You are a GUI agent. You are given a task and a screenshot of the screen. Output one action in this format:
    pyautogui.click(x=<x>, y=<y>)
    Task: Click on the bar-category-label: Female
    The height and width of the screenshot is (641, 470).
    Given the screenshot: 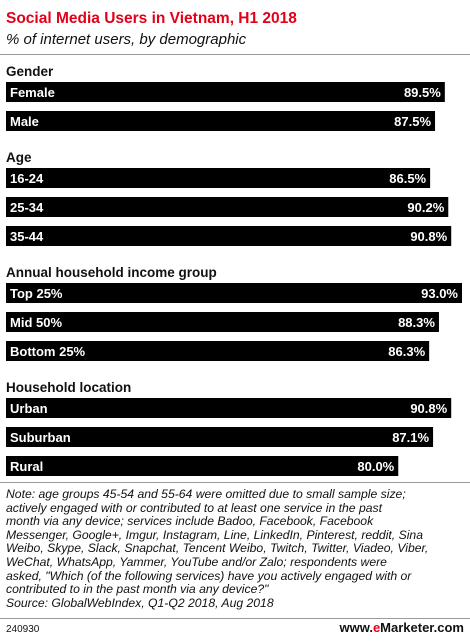 What is the action you would take?
    pyautogui.click(x=32, y=92)
    